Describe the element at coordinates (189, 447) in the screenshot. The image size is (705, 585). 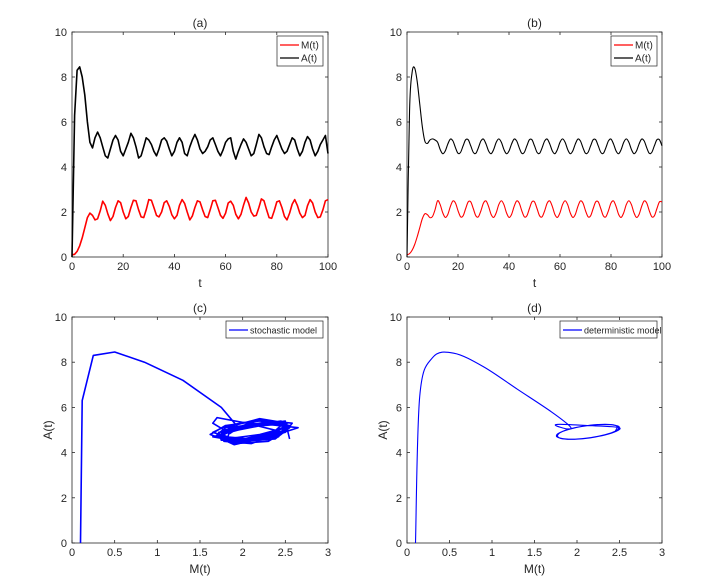
I see `series-line-stochasticmodel` at that location.